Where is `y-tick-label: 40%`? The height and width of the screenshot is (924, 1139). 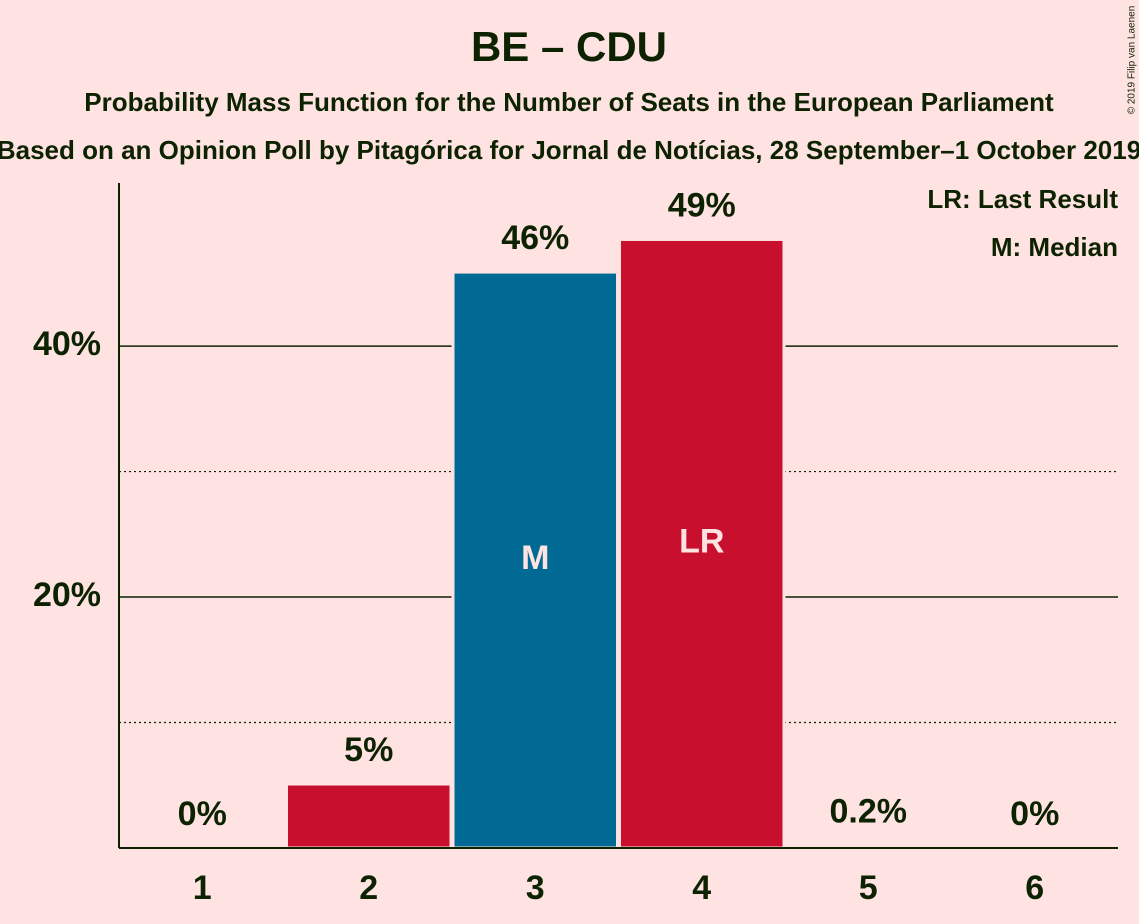 y-tick-label: 40% is located at coordinates (67, 344).